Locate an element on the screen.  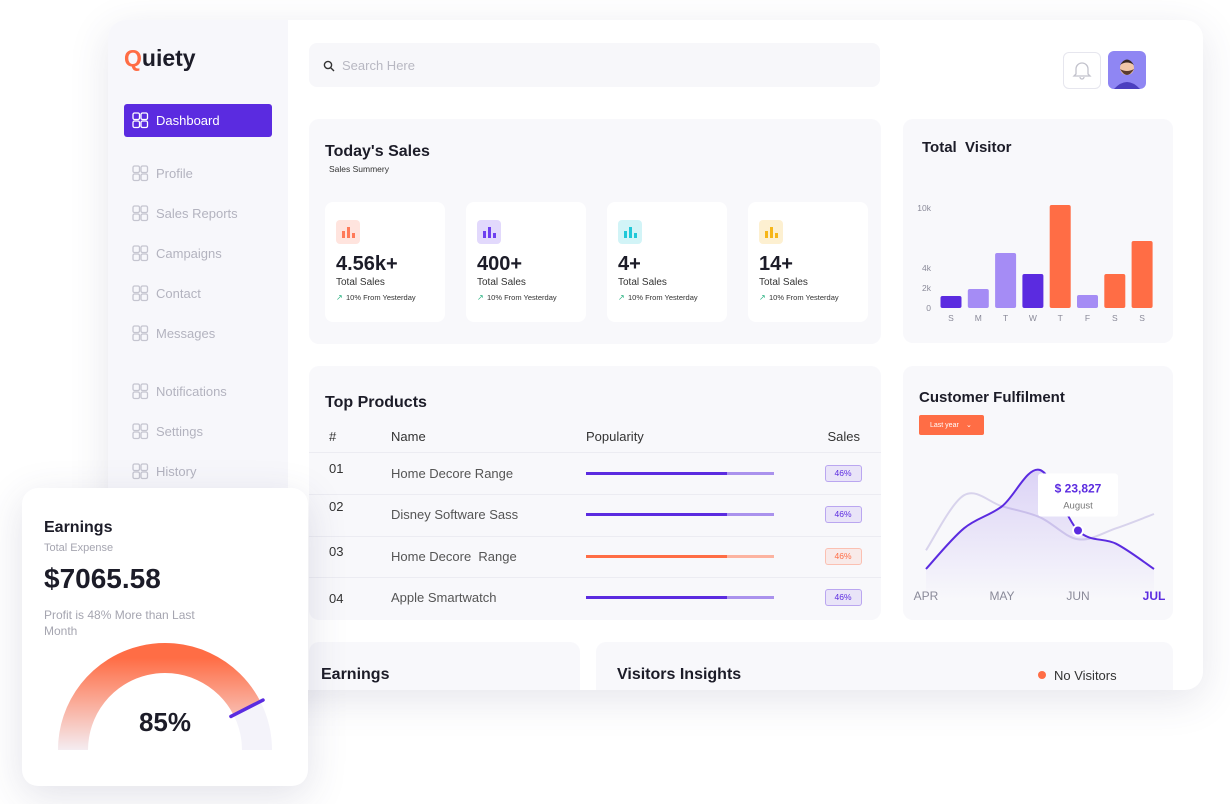
period-dropdown is located at coordinates (951, 425).